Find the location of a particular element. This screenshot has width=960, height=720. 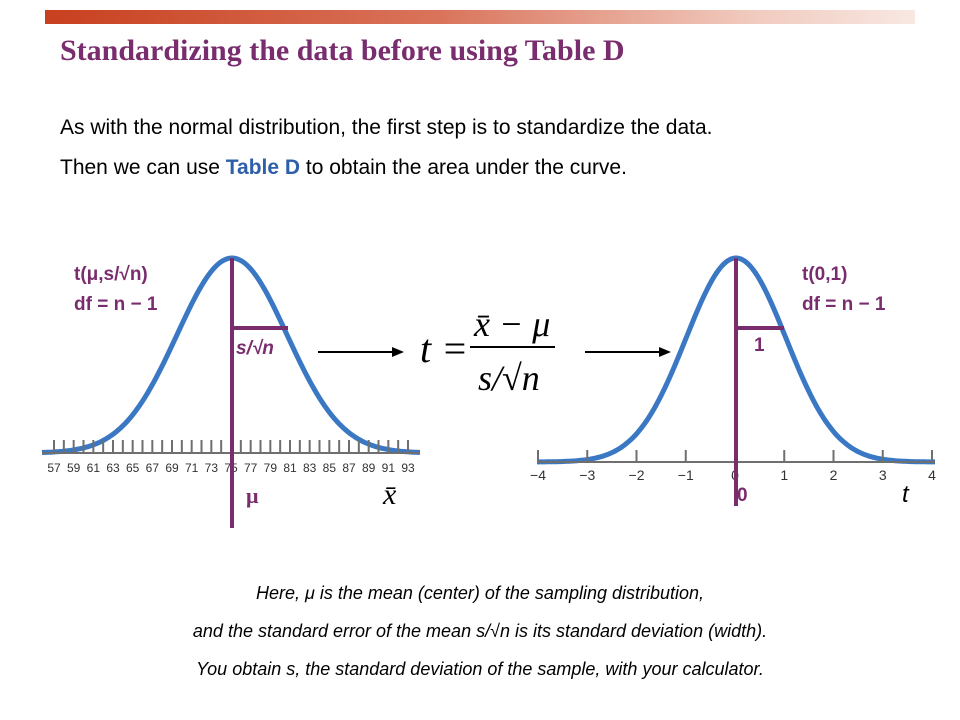

right-tick-label: 3 is located at coordinates (883, 475).